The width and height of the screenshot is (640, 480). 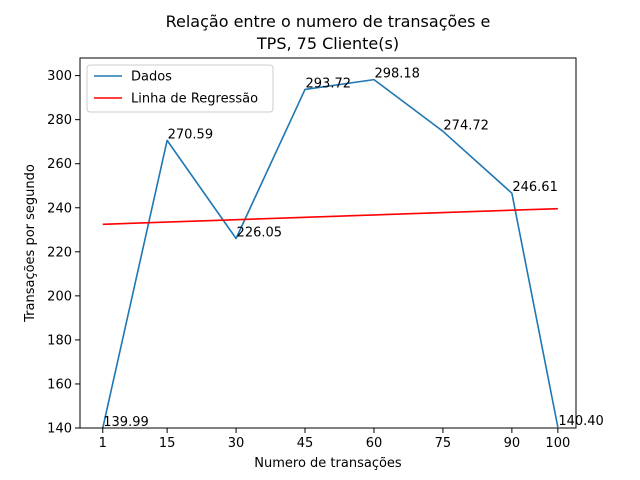 What do you see at coordinates (466, 125) in the screenshot?
I see `data-label: 274.72` at bounding box center [466, 125].